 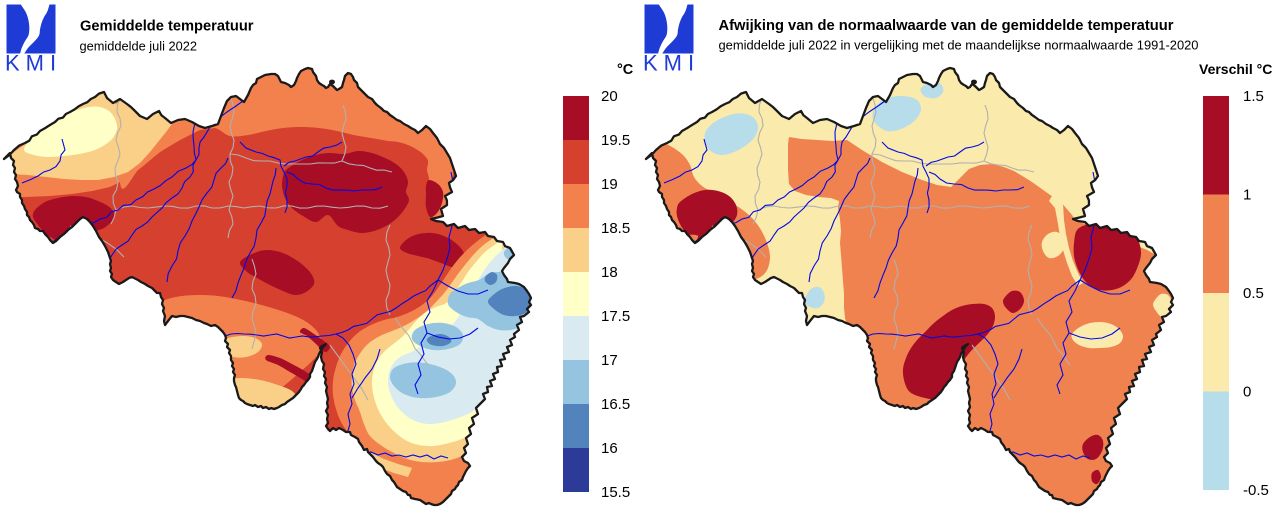 What do you see at coordinates (139, 46) in the screenshot?
I see `svg-text: gemiddelde juli 2022` at bounding box center [139, 46].